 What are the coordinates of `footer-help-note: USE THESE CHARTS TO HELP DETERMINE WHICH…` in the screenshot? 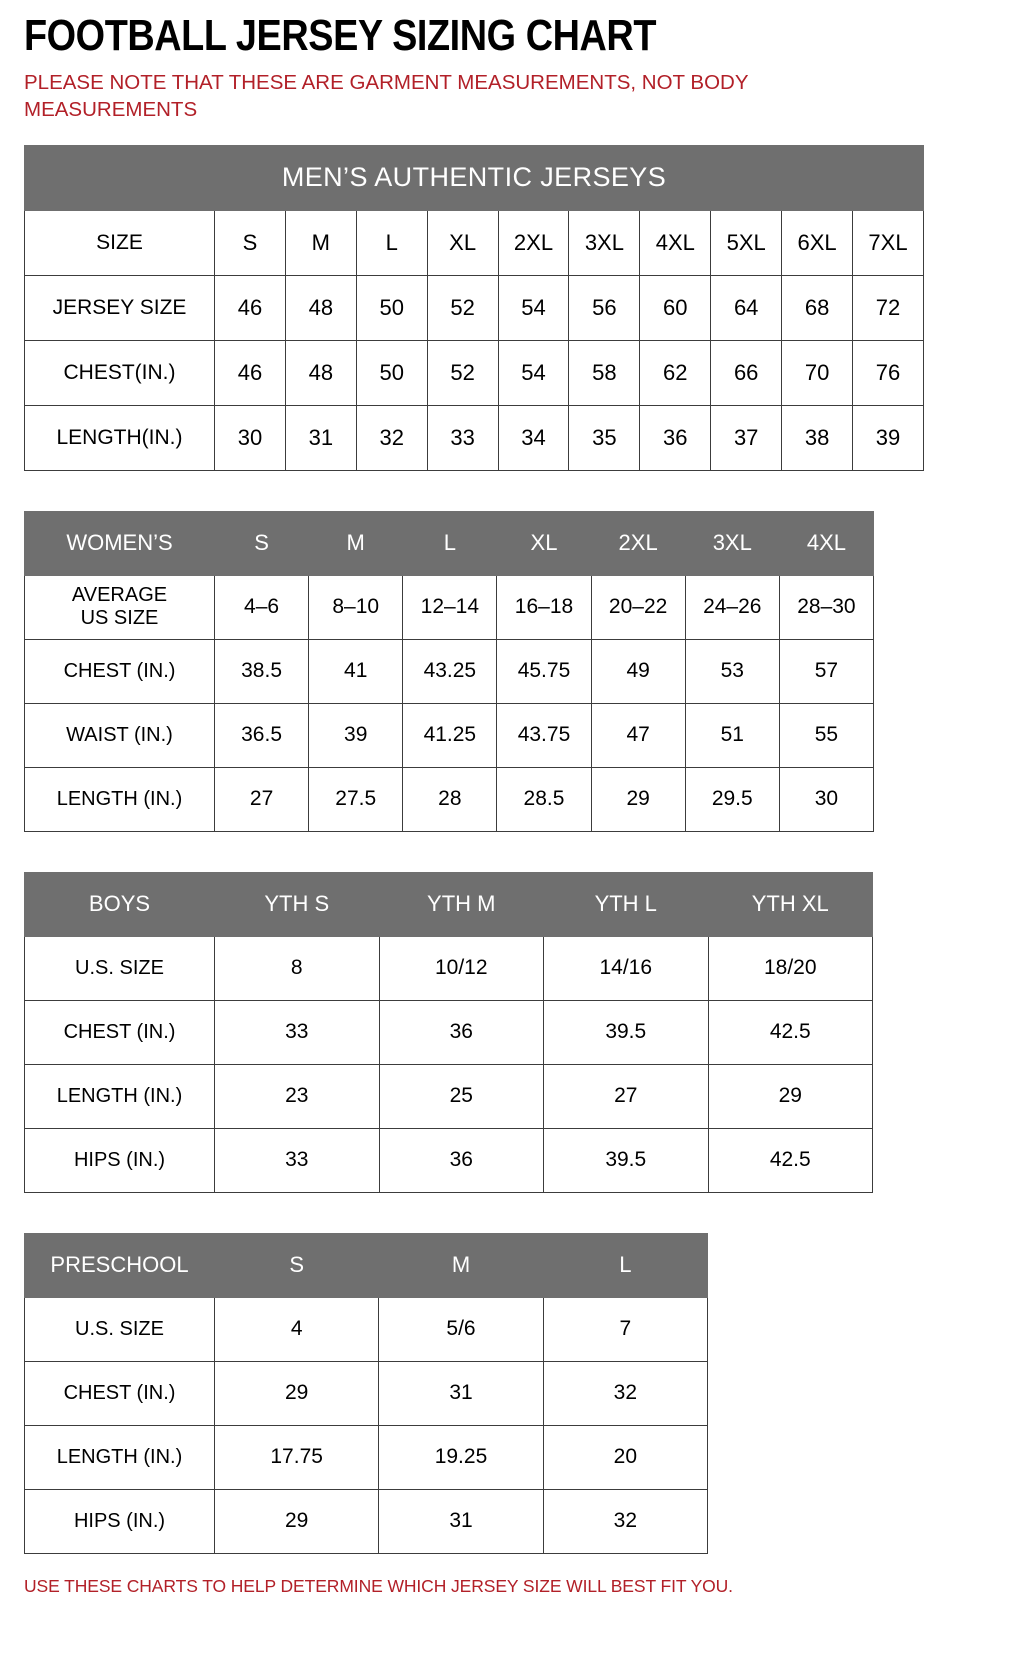 It's located at (378, 1585).